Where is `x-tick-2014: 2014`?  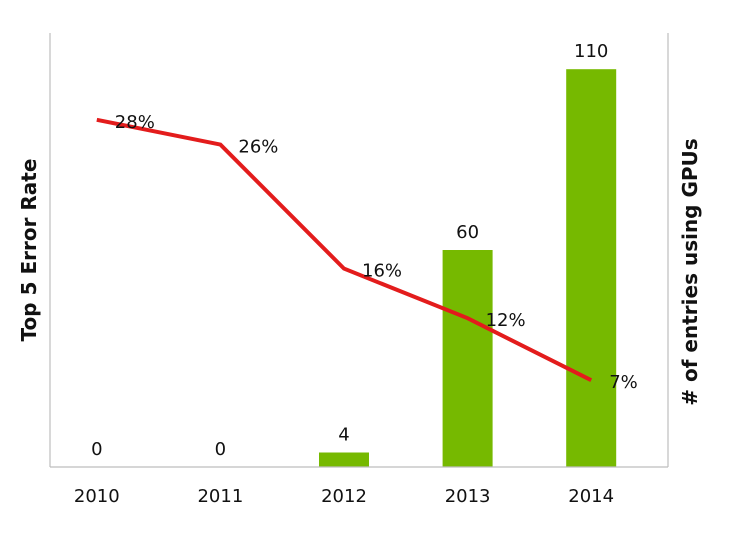 x-tick-2014: 2014 is located at coordinates (591, 496).